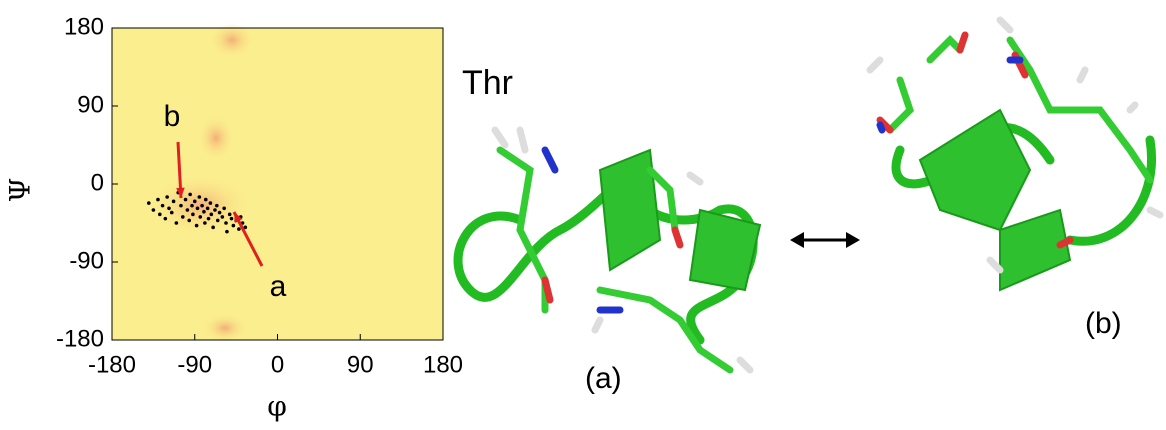 This screenshot has width=1166, height=430. Describe the element at coordinates (202, 182) in the screenshot. I see `heatmap-density` at that location.